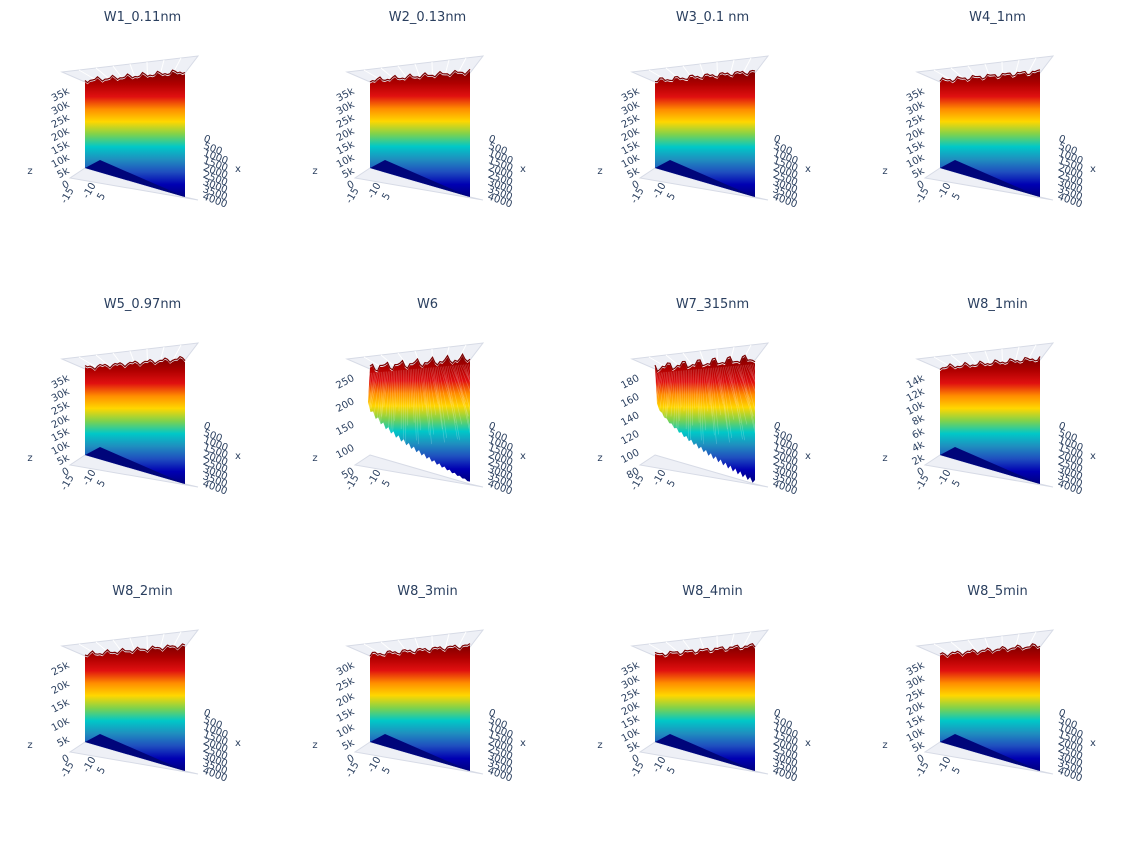 The width and height of the screenshot is (1140, 861). I want to click on subplot-title: W6, so click(427, 304).